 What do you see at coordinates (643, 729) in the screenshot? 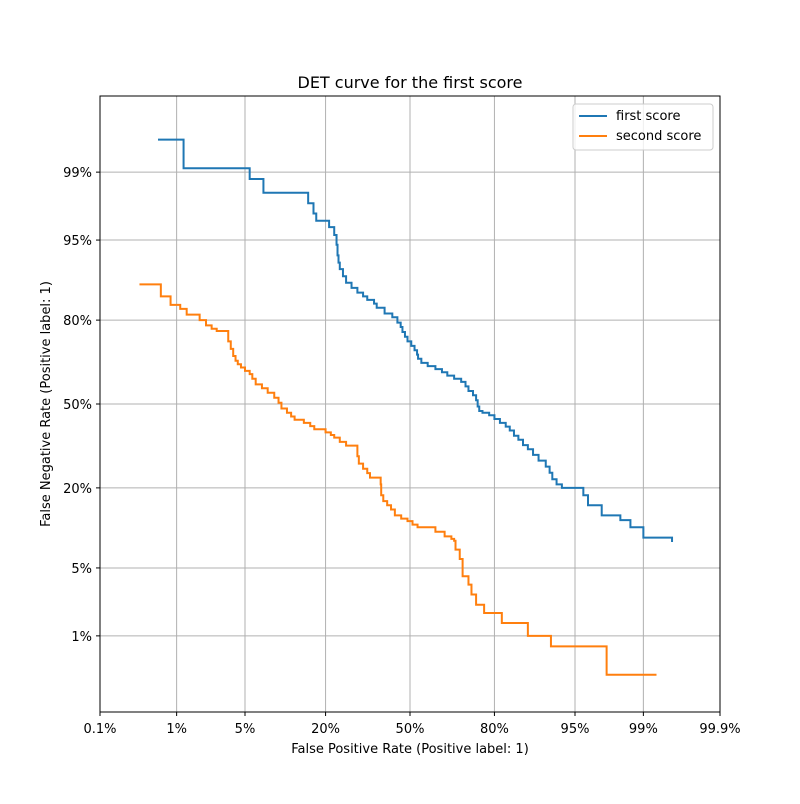
I see `x-tick-label: 99%` at bounding box center [643, 729].